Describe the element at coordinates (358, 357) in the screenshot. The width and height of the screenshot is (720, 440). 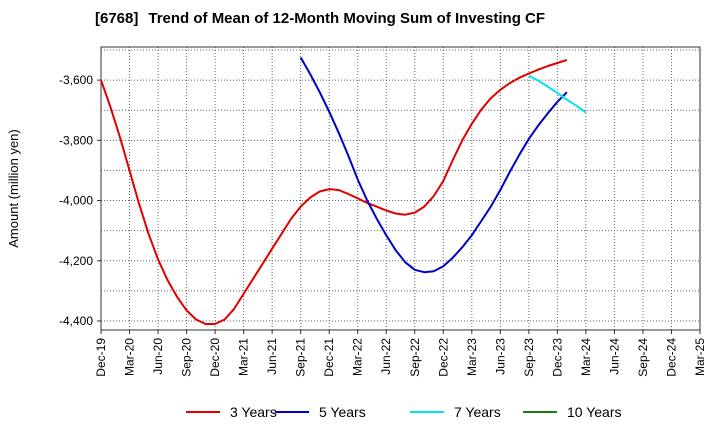
I see `x-tick-label: Mar-22` at that location.